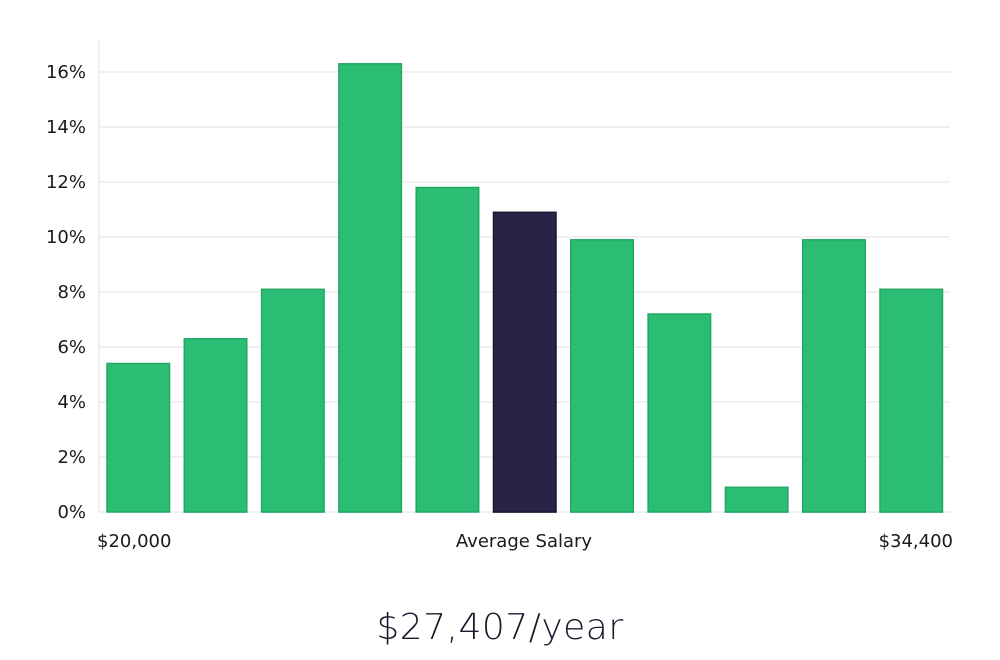 Image resolution: width=1000 pixels, height=660 pixels. Describe the element at coordinates (524, 541) in the screenshot. I see `x-label-center: Average Salary` at that location.